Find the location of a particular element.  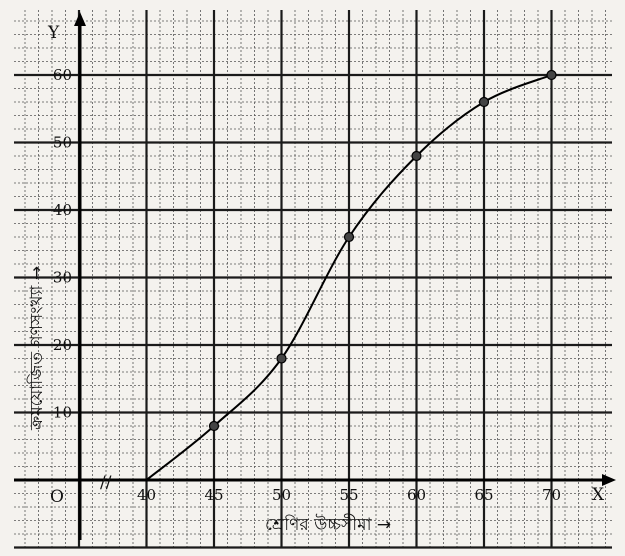

x-axis-title: শ্রেণির উচ্চসীমা → is located at coordinates (328, 524).